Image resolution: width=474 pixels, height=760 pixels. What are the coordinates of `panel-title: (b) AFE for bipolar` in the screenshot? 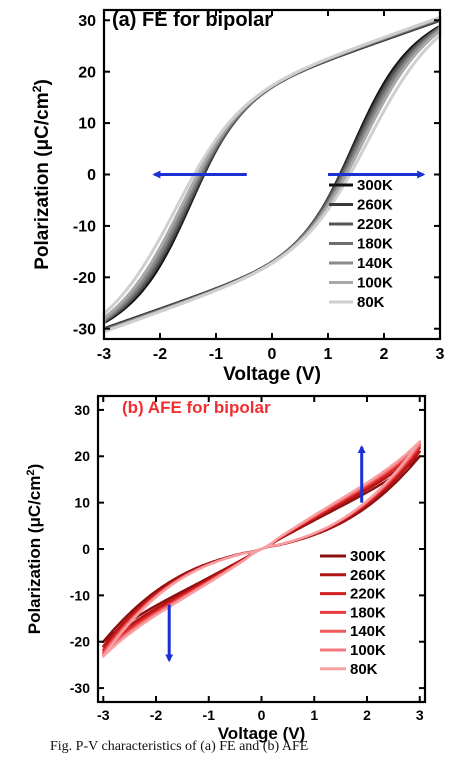 It's located at (196, 407).